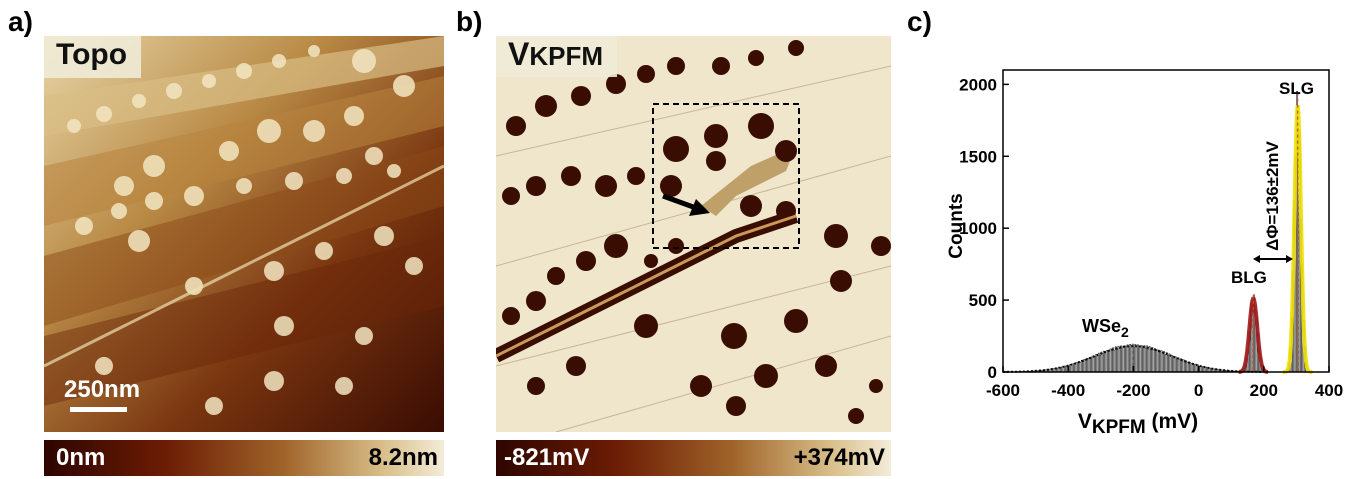  I want to click on kpfm-title: VKPFM, so click(557, 56).